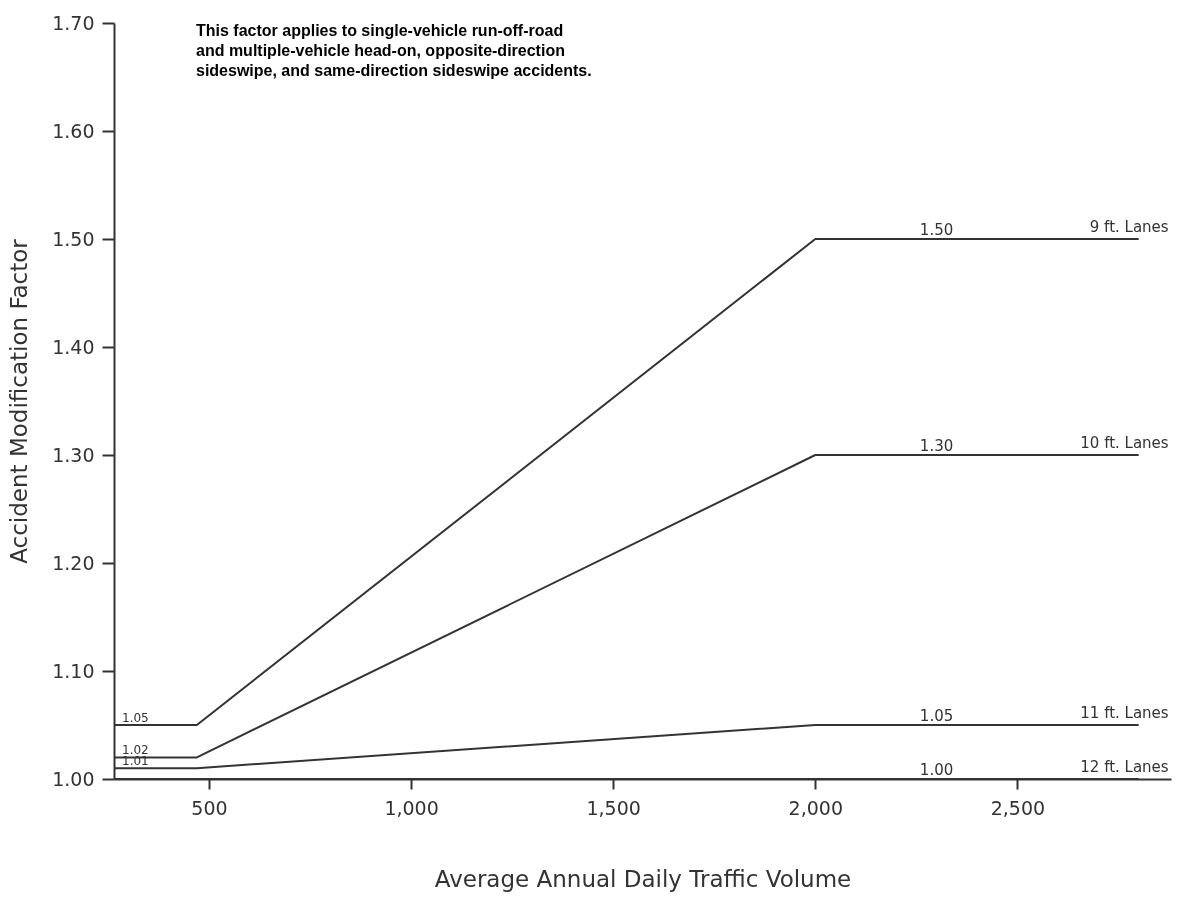 The height and width of the screenshot is (908, 1183). Describe the element at coordinates (411, 807) in the screenshot. I see `x-tick-label: 1,000` at that location.